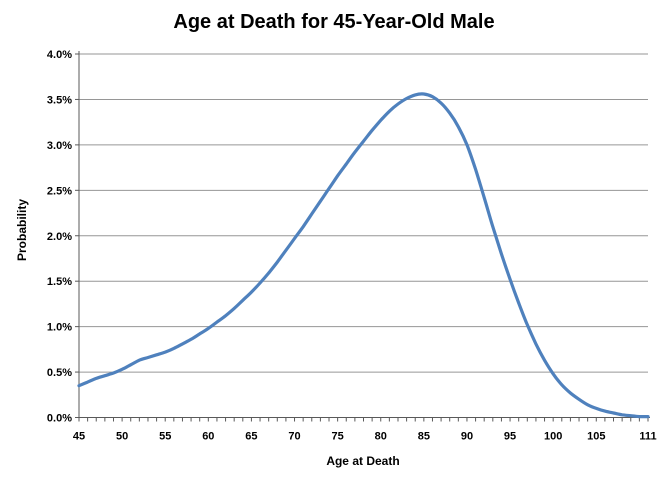 The width and height of the screenshot is (668, 489). What do you see at coordinates (165, 437) in the screenshot?
I see `x-tick-label: 55` at bounding box center [165, 437].